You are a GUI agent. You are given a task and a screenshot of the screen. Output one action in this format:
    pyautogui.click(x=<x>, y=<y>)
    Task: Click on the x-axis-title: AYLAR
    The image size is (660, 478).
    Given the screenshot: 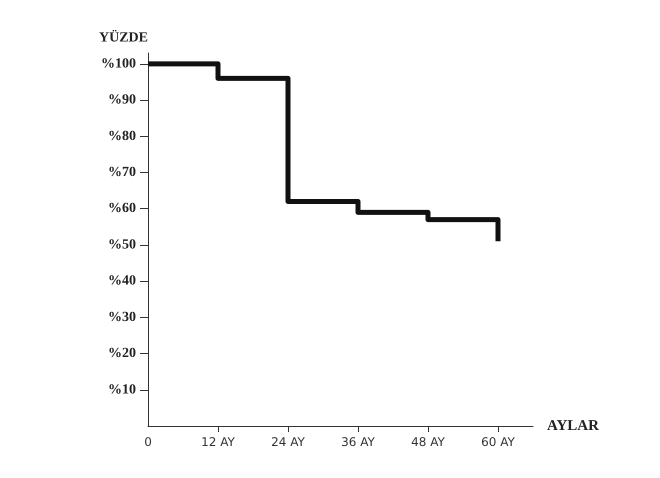 What is the action you would take?
    pyautogui.click(x=573, y=426)
    